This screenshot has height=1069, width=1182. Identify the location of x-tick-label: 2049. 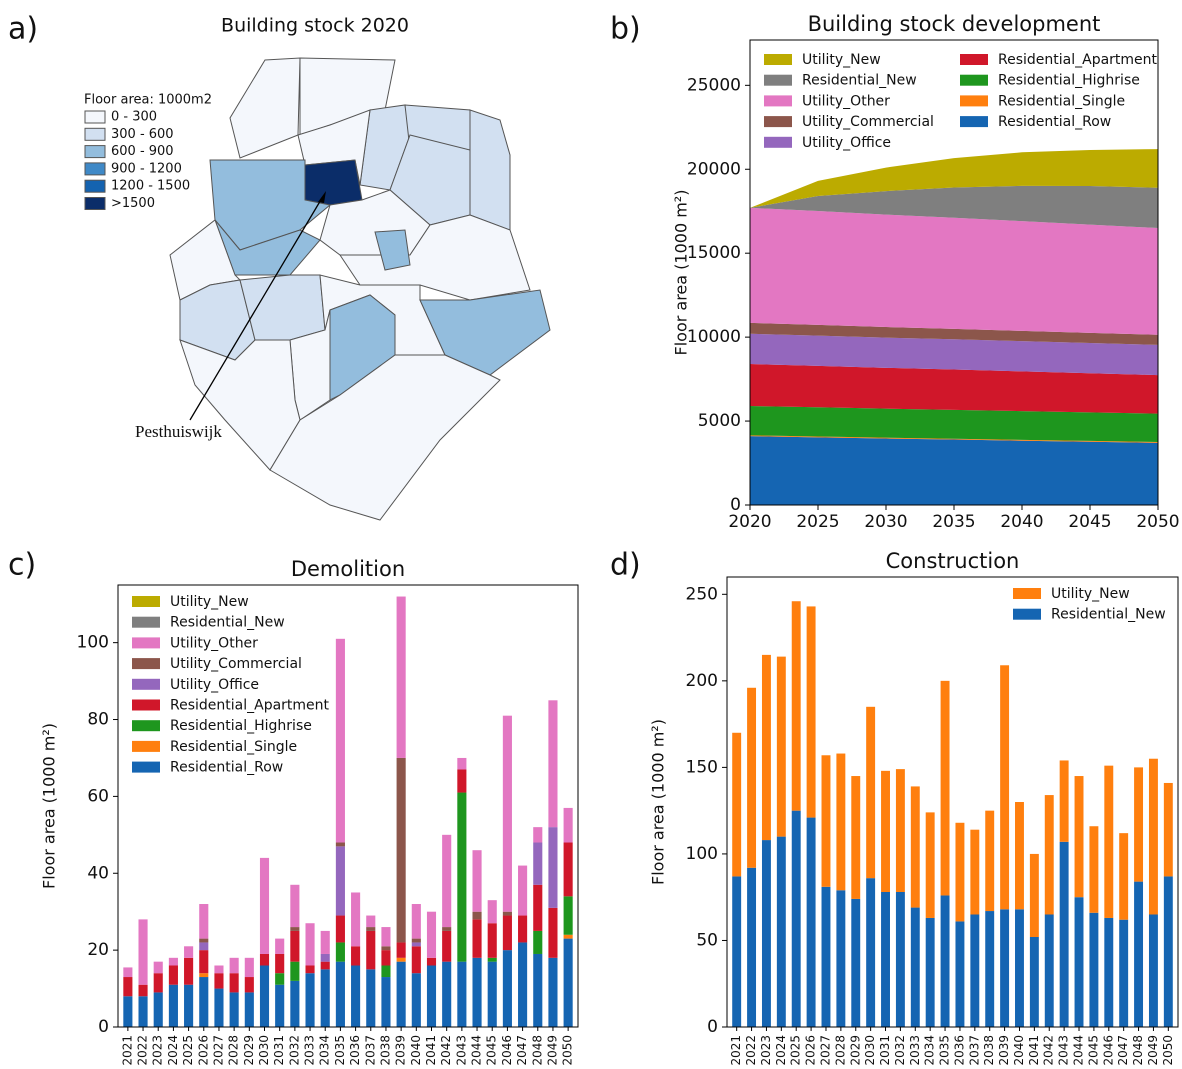
(1153, 1050).